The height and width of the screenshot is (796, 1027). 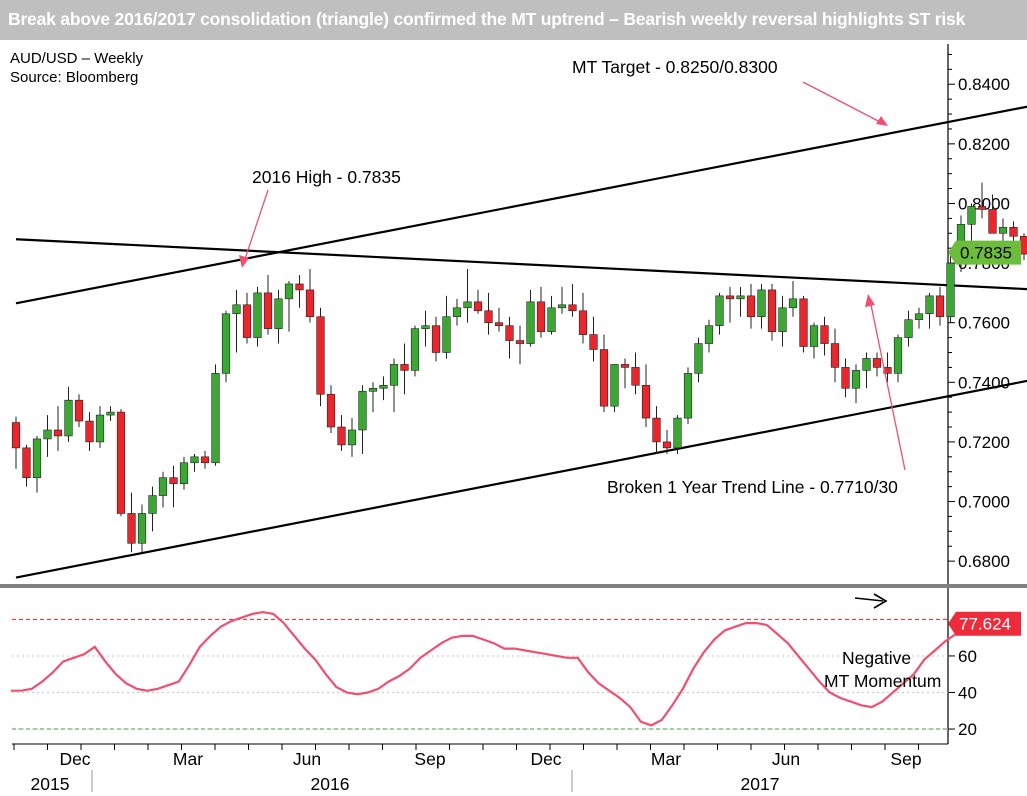 What do you see at coordinates (967, 729) in the screenshot?
I see `mom-y-tick-label: 20` at bounding box center [967, 729].